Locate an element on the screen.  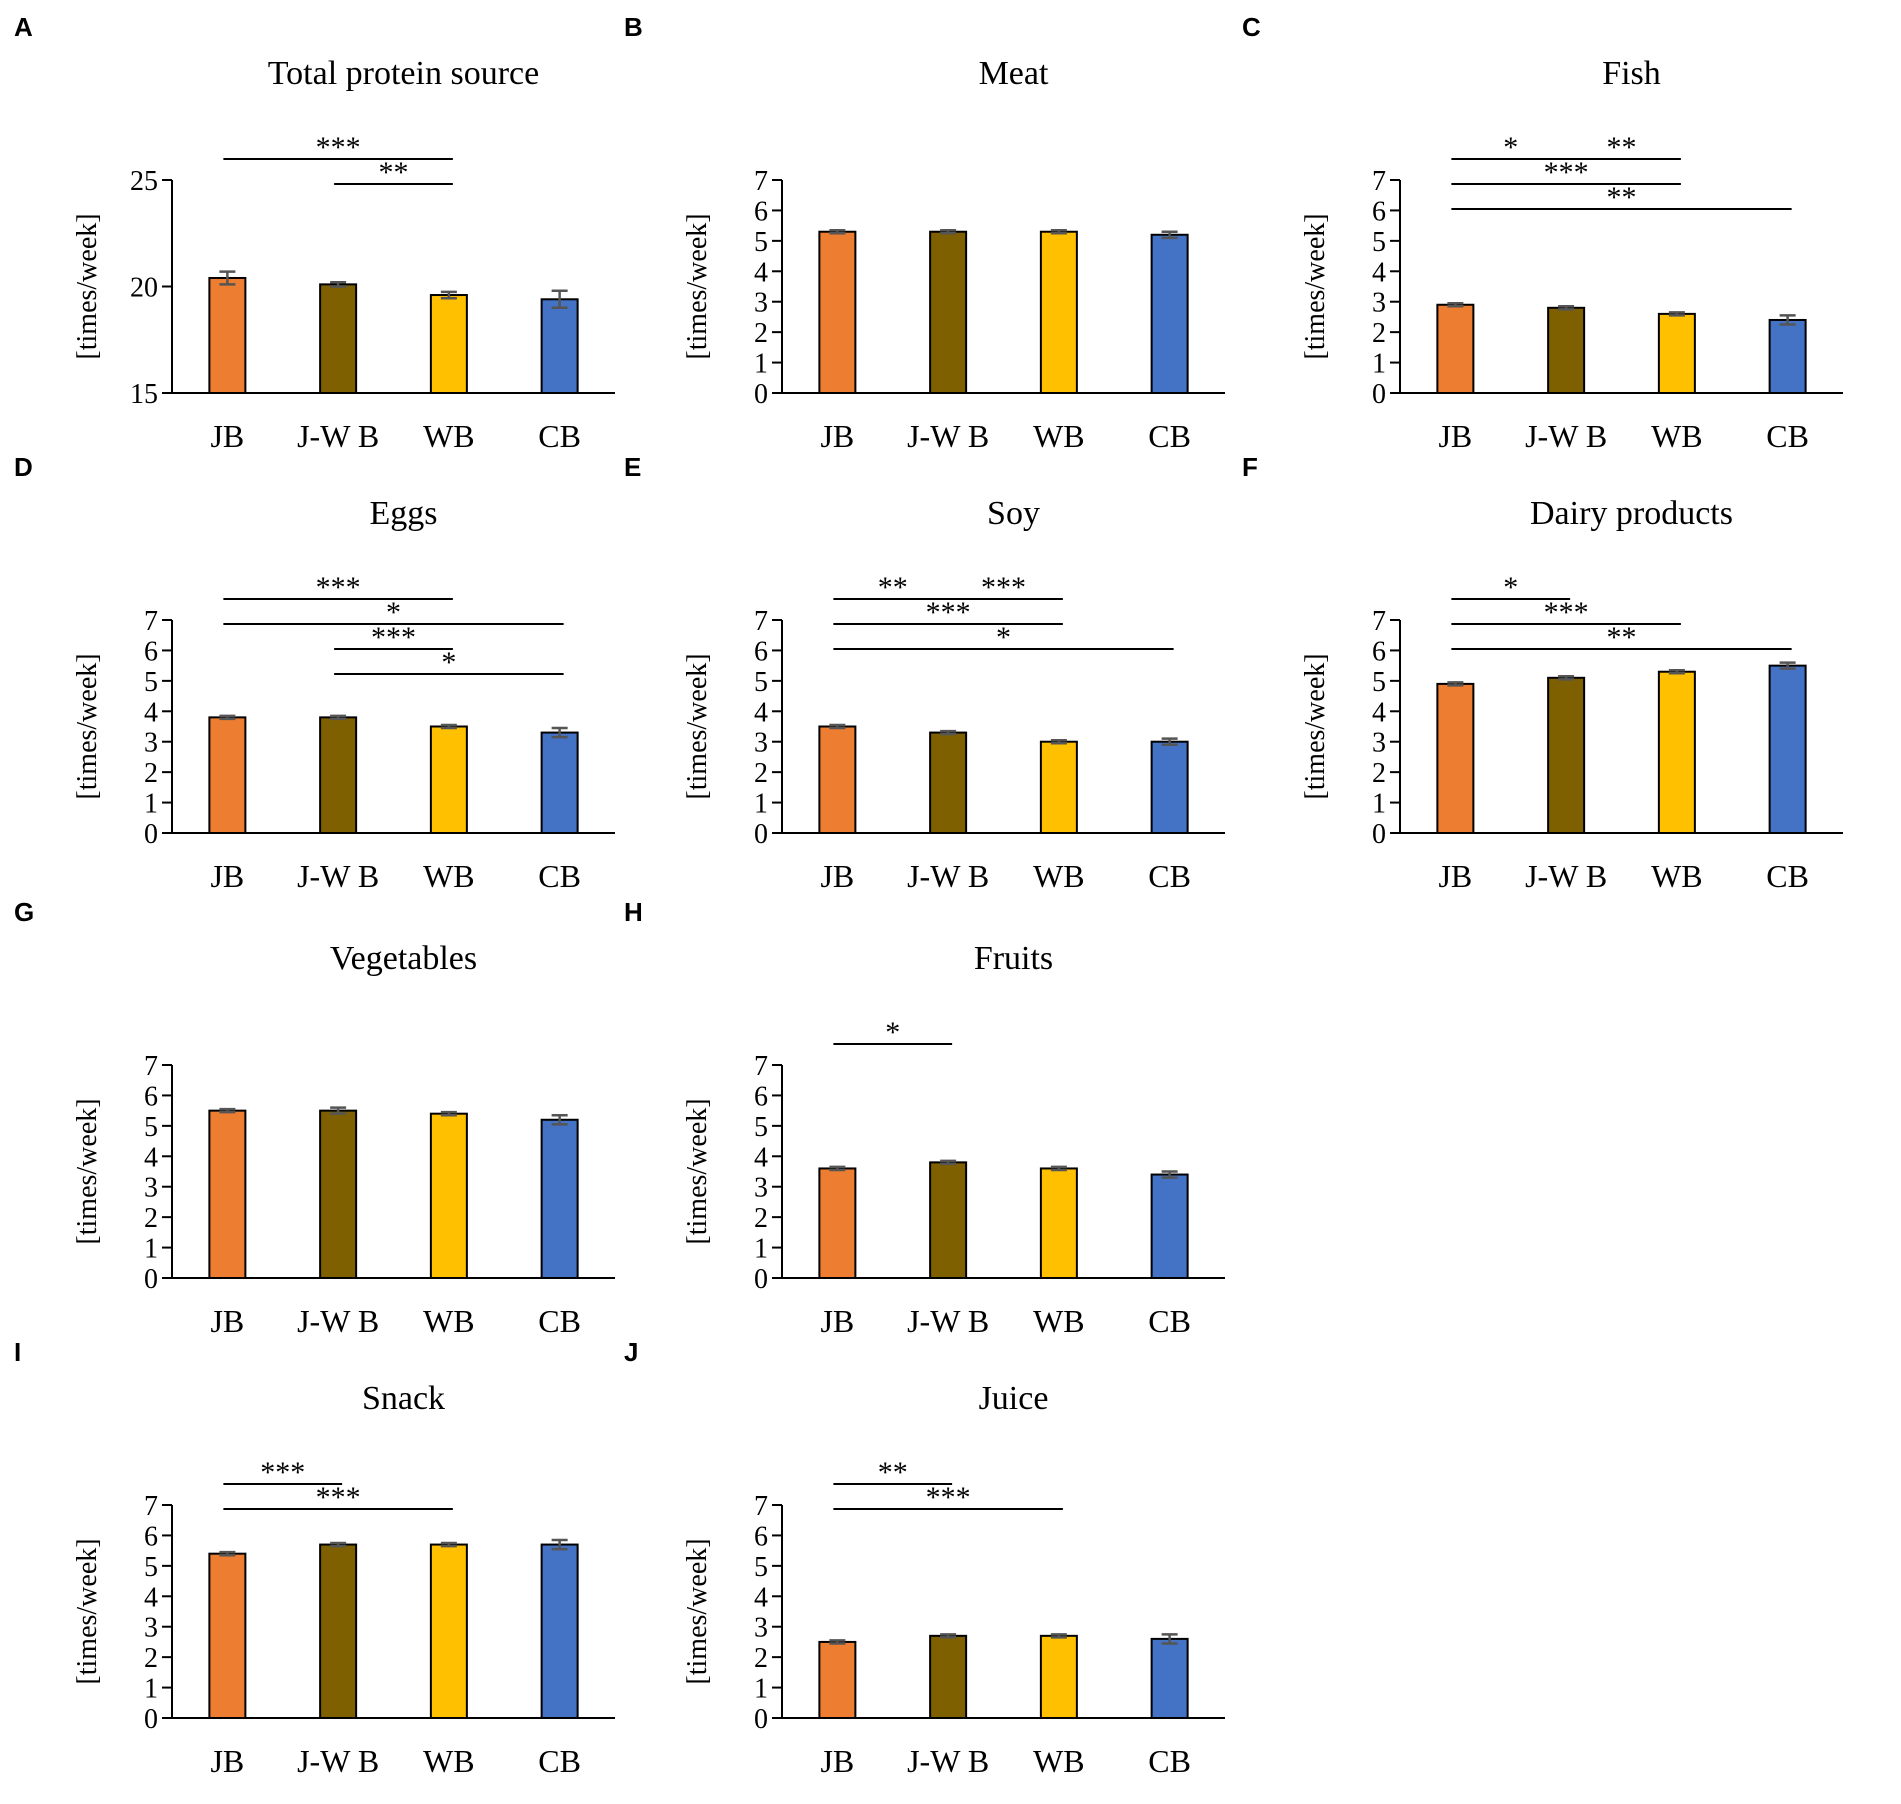
chart-title: Snack is located at coordinates (403, 1398).